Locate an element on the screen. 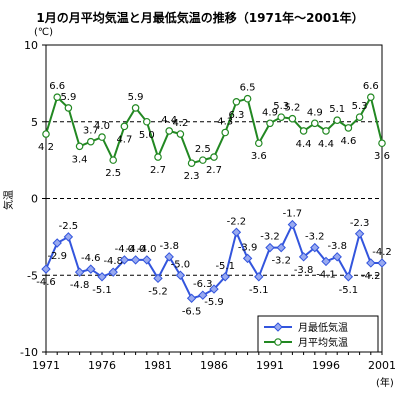 The image size is (400, 400). data-label: -2.2 is located at coordinates (237, 221).